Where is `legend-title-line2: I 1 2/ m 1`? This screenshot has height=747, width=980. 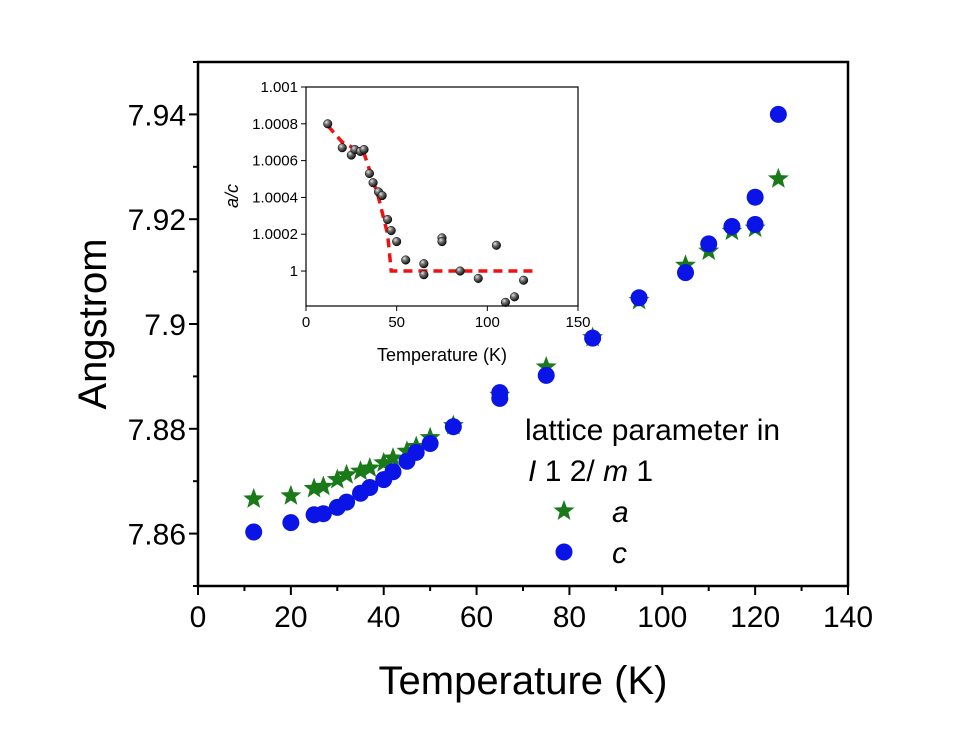 legend-title-line2: I 1 2/ m 1 is located at coordinates (590, 471).